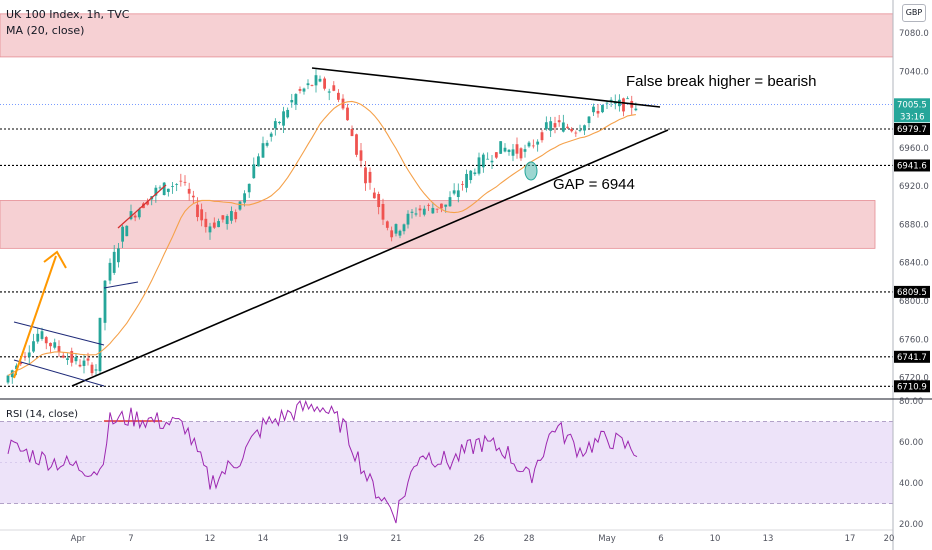 The height and width of the screenshot is (550, 932). Describe the element at coordinates (68, 14) in the screenshot. I see `symbol-legend: UK 100 Index, 1h, TVC` at that location.